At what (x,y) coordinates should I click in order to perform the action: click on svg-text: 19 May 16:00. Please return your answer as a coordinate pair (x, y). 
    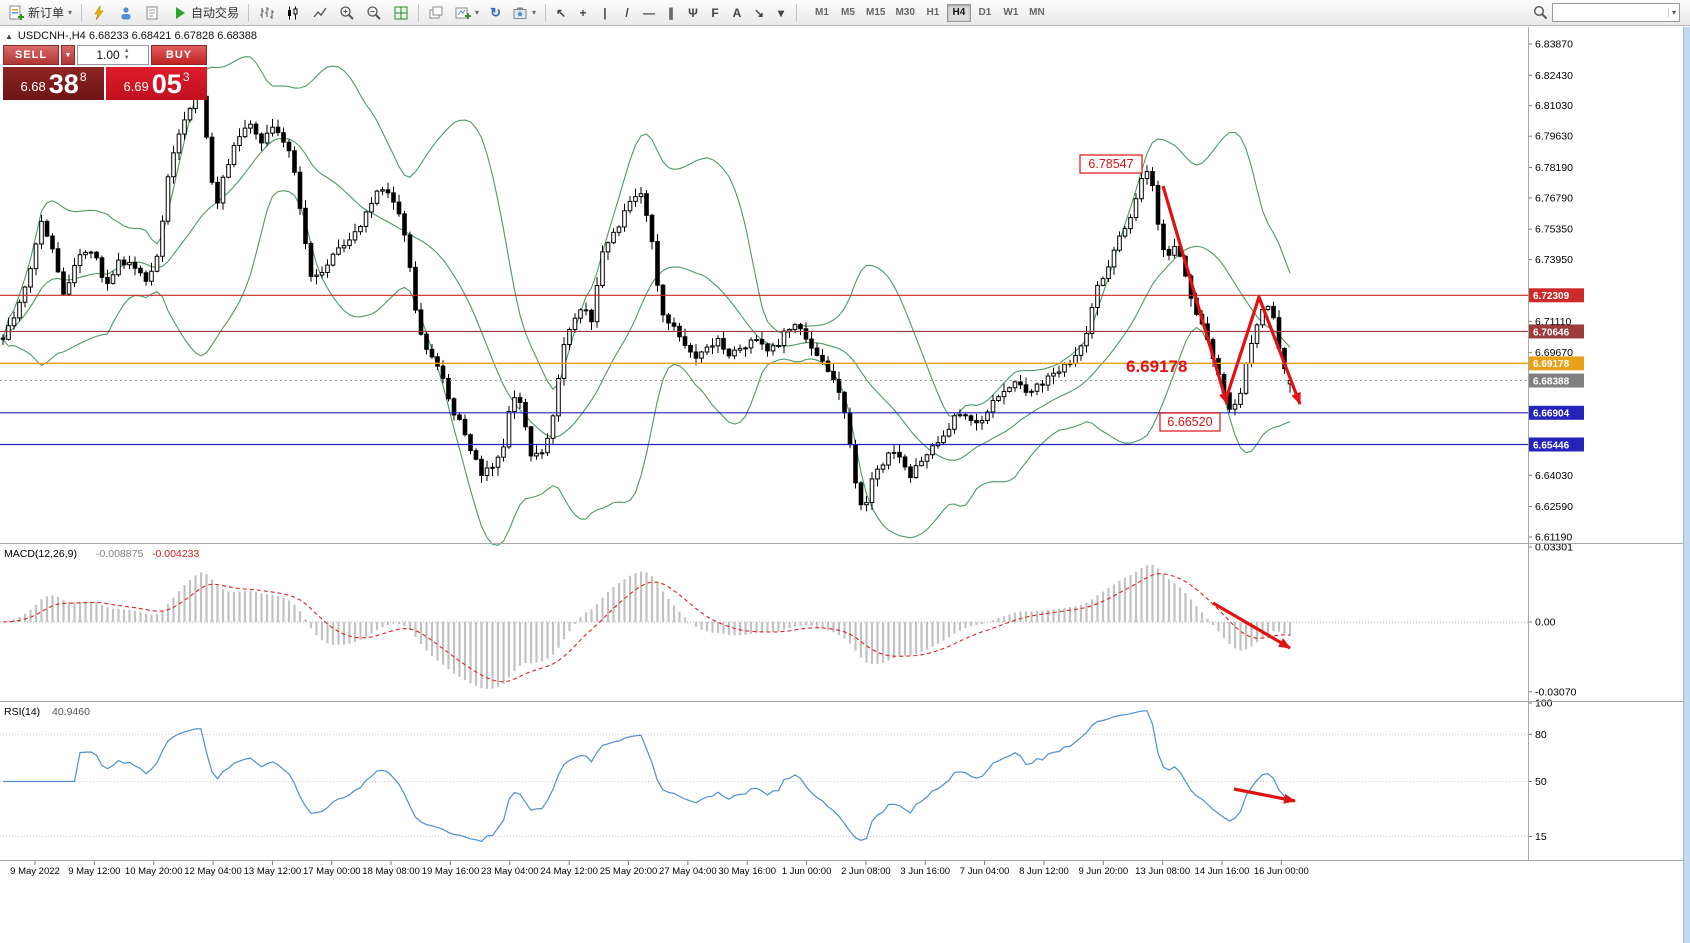
    Looking at the image, I should click on (451, 871).